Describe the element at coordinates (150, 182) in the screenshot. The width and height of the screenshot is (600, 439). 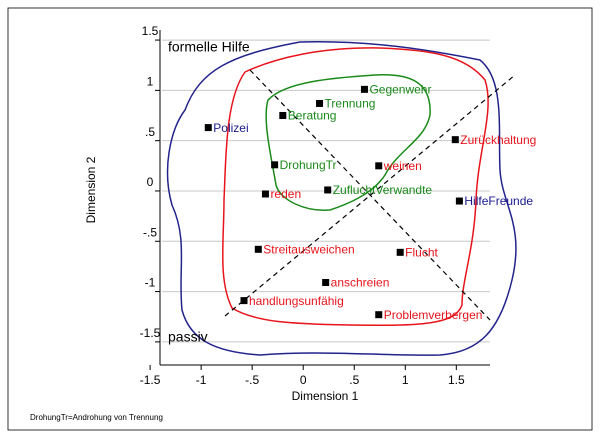
I see `y-tick-label: 0` at that location.